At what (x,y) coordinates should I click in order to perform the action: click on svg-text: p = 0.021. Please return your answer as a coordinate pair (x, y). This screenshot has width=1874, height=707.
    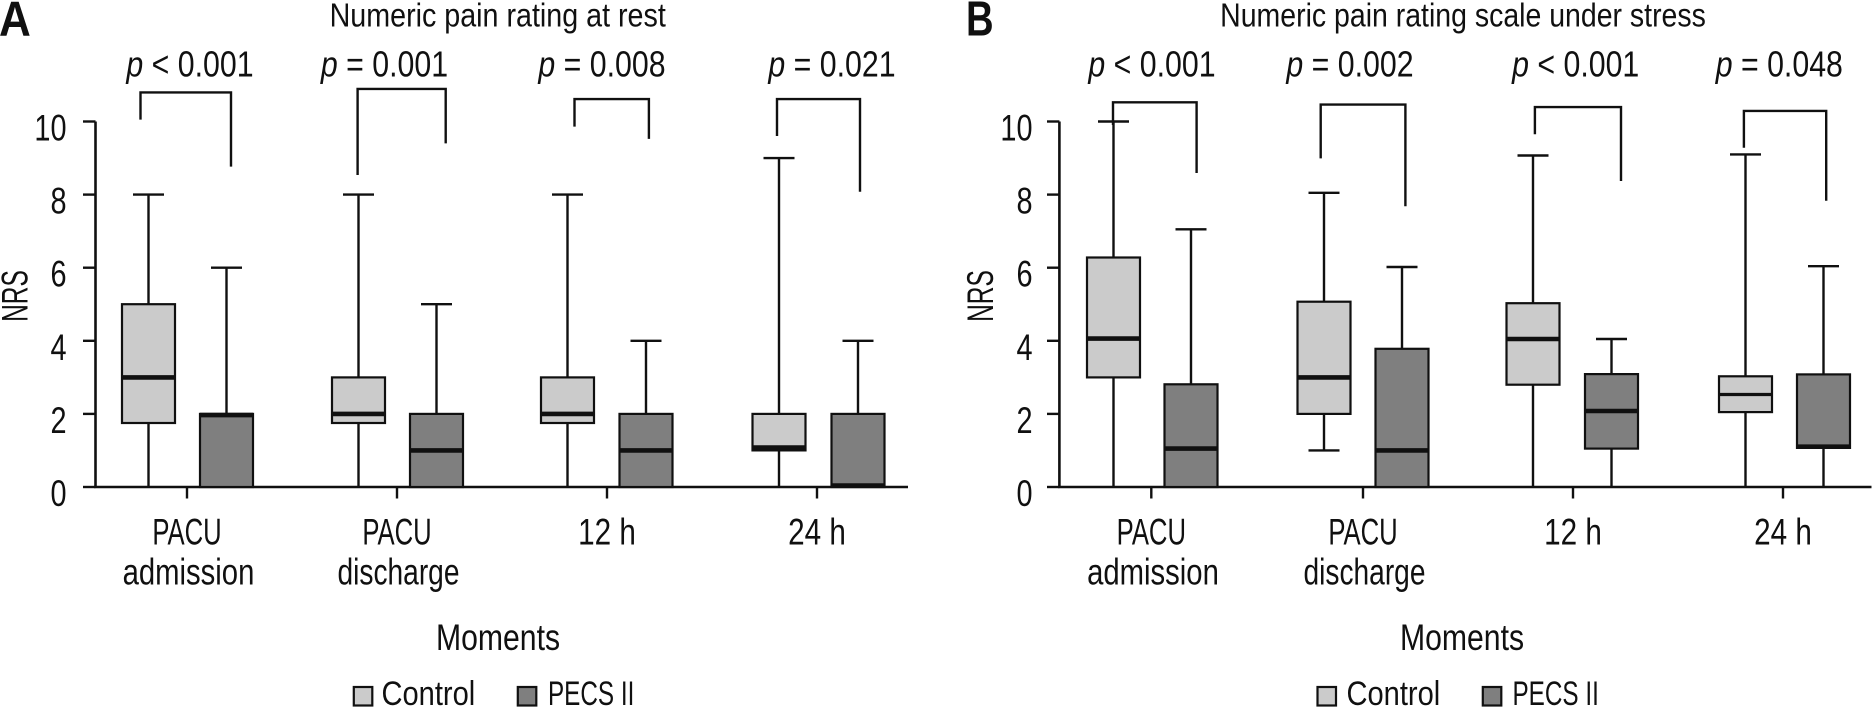
    Looking at the image, I should click on (832, 65).